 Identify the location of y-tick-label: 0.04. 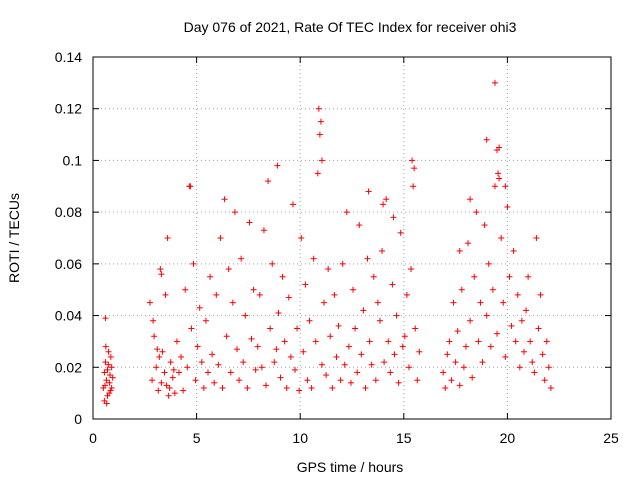
(68, 316).